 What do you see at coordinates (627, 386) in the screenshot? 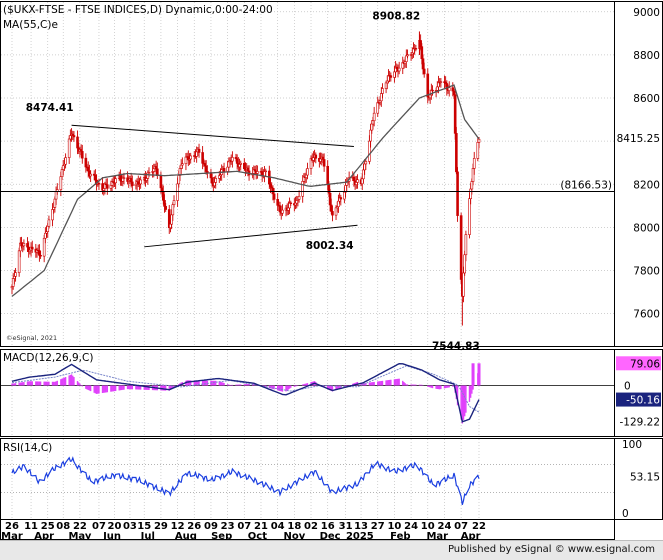
I see `macd-axis-label: 0` at bounding box center [627, 386].